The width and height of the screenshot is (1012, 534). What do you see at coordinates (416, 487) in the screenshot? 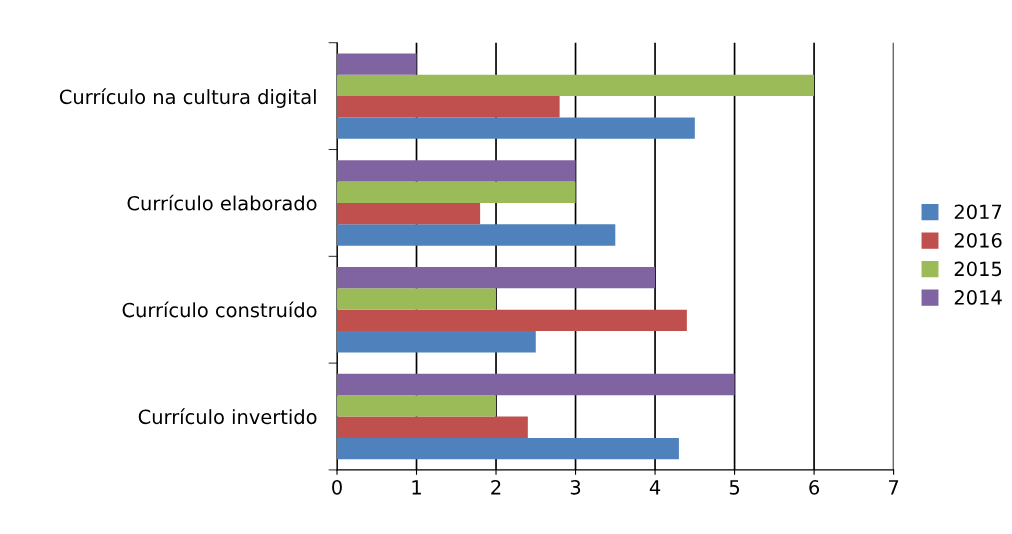
I see `x-tick-label: 1` at bounding box center [416, 487].